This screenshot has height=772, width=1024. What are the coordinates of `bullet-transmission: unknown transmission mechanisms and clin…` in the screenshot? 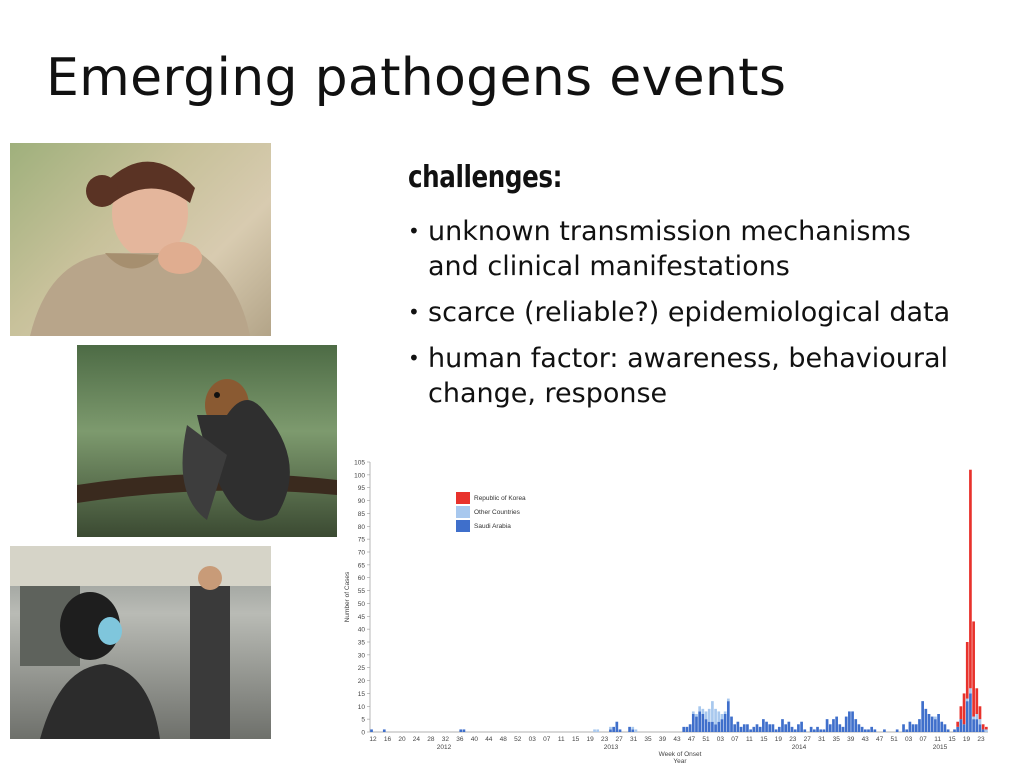 It's located at (688, 249).